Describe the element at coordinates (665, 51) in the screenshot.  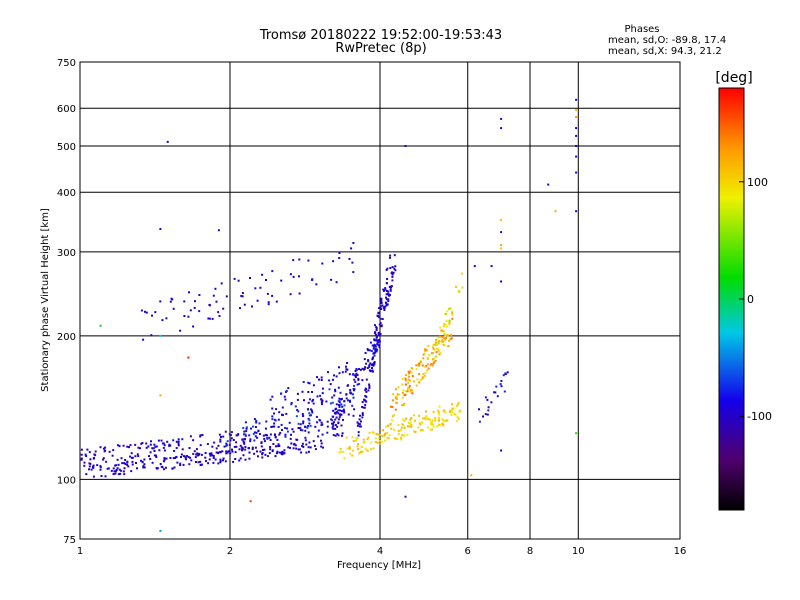
I see `stats-line-x: mean, sd,X: 94.3, 21.2` at that location.